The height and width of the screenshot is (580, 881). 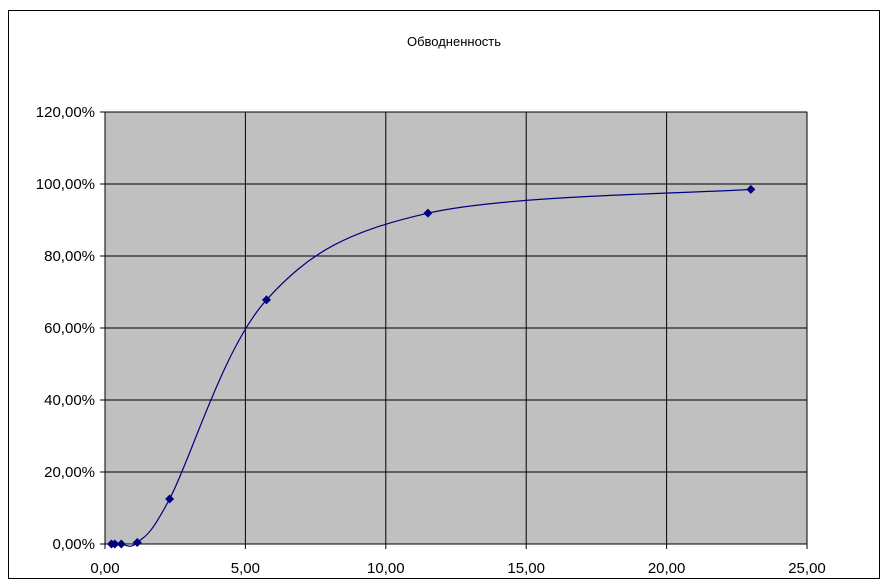 What do you see at coordinates (245, 568) in the screenshot?
I see `x-tick-label: 5,00` at bounding box center [245, 568].